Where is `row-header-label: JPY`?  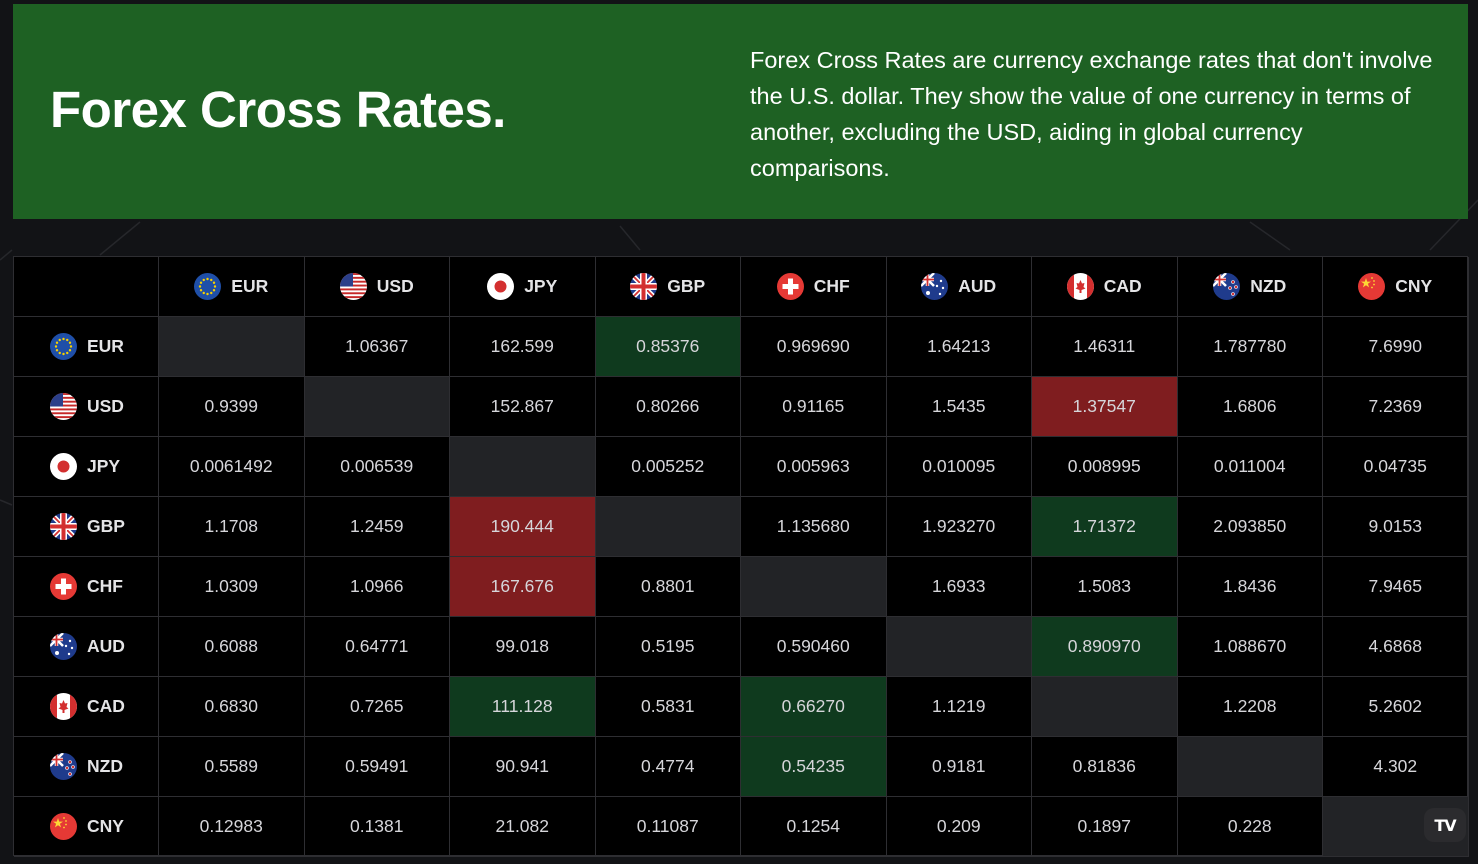 row-header-label: JPY is located at coordinates (104, 466).